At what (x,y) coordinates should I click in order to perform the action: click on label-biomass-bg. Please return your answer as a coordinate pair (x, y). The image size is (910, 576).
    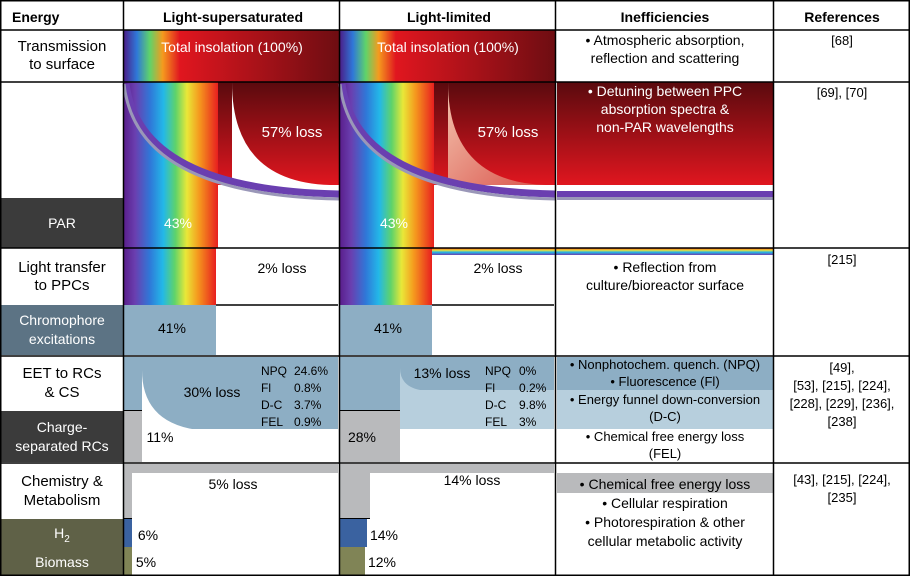
    Looking at the image, I should click on (62, 561).